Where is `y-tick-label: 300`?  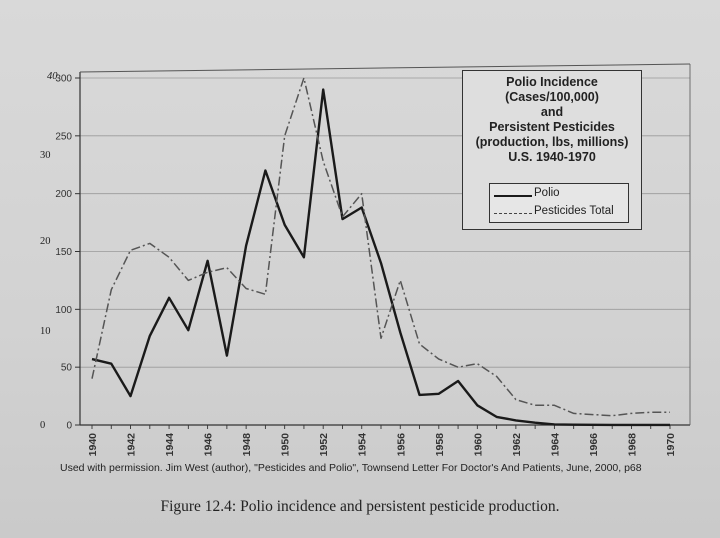 y-tick-label: 300 is located at coordinates (63, 79).